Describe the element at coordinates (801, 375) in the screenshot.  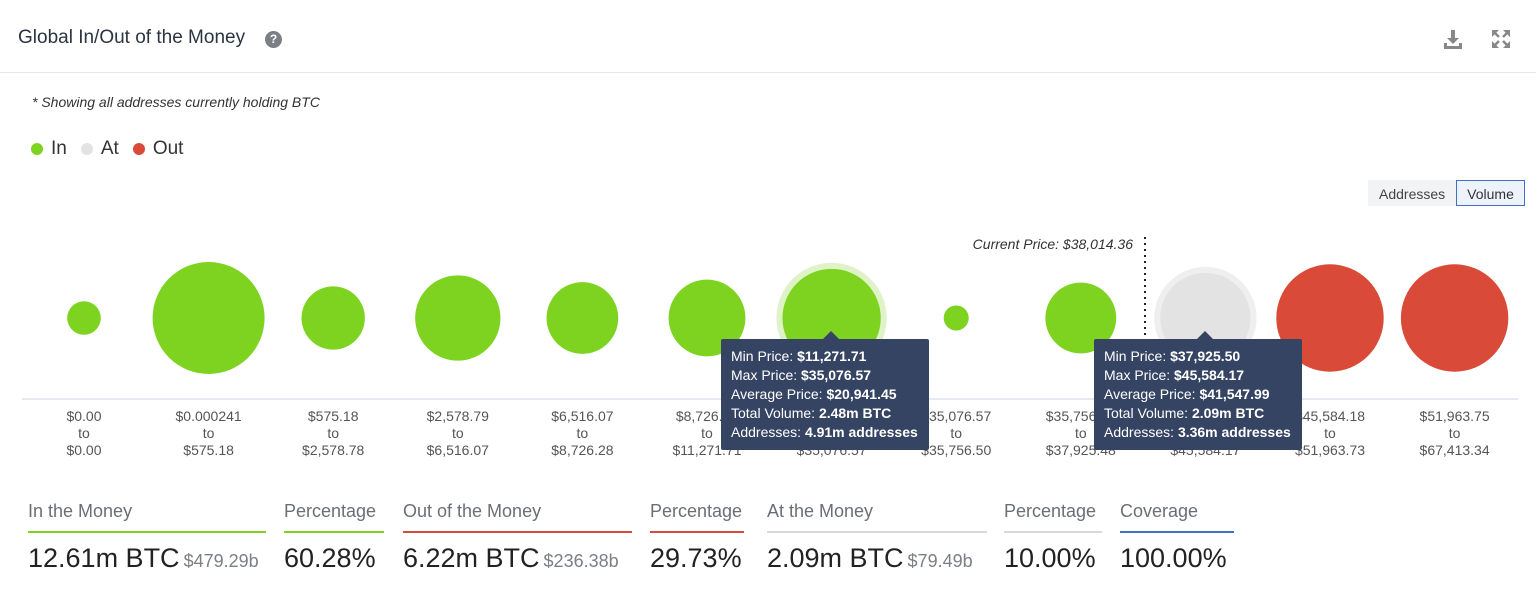
I see `tooltip-row: Max Price: $35,076.57` at that location.